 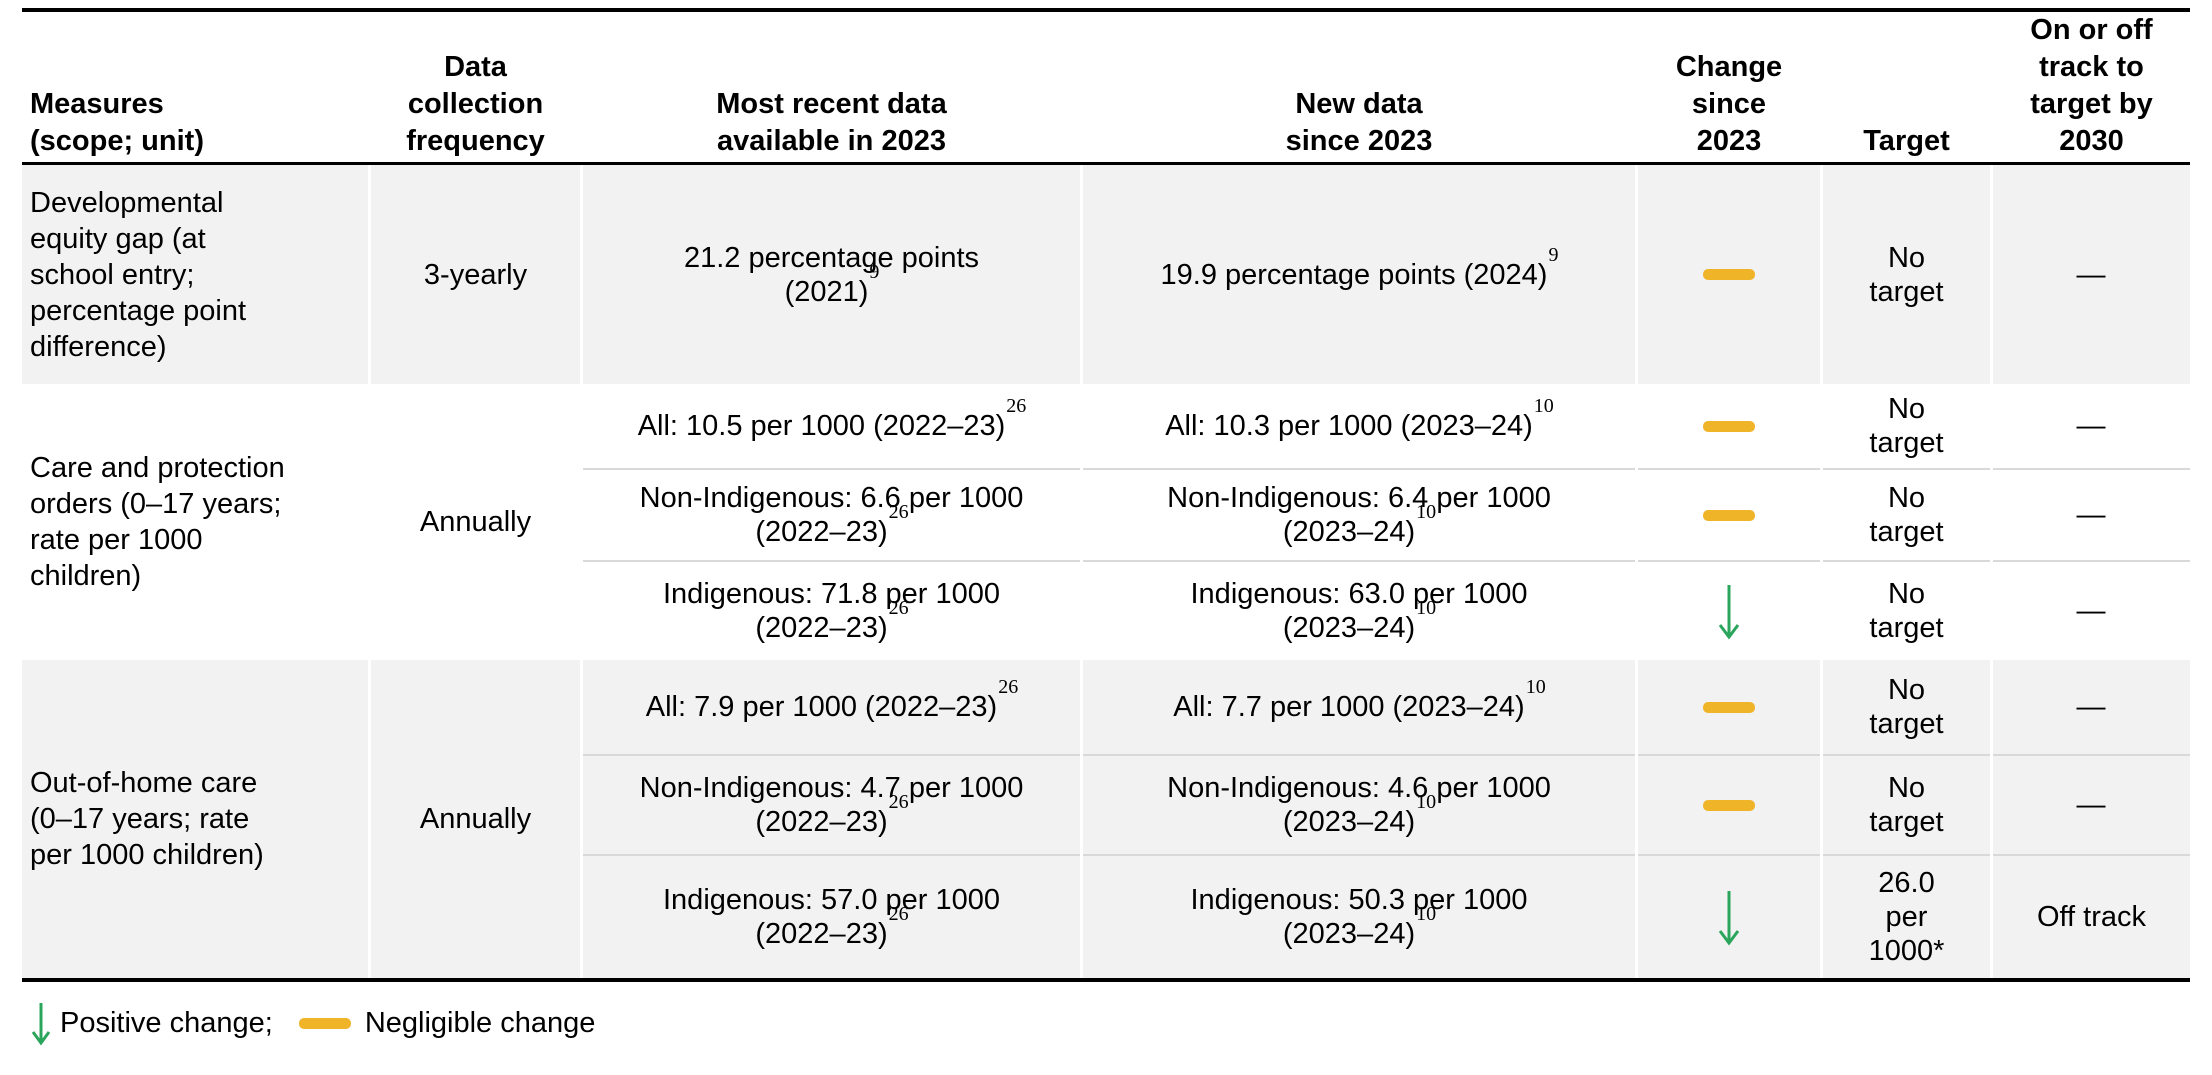 I want to click on positive-change-icon, so click(x=1729, y=611).